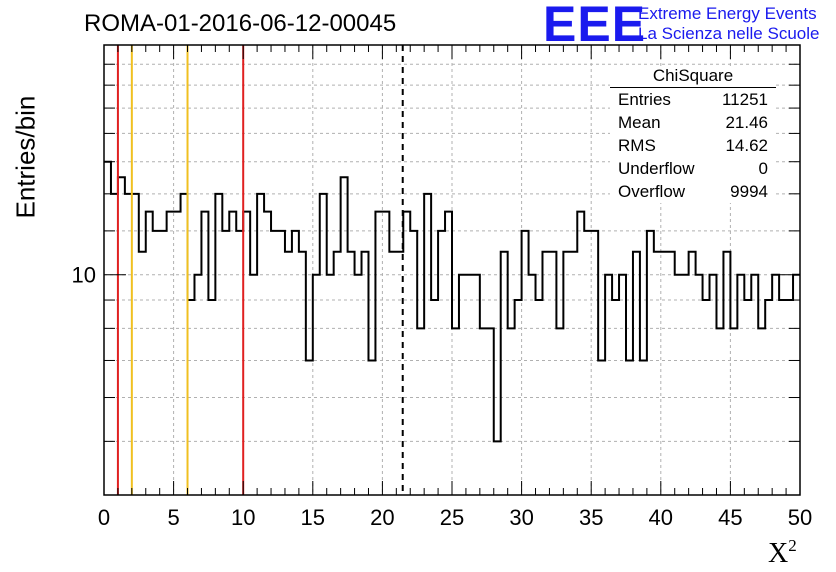 The width and height of the screenshot is (836, 572). Describe the element at coordinates (639, 122) in the screenshot. I see `stats-label: Mean` at that location.